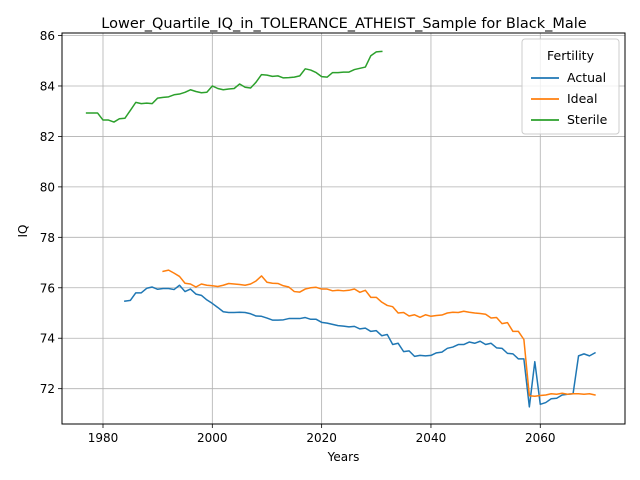 This screenshot has width=640, height=480. Describe the element at coordinates (103, 438) in the screenshot. I see `x-tick-label: 1980` at that location.